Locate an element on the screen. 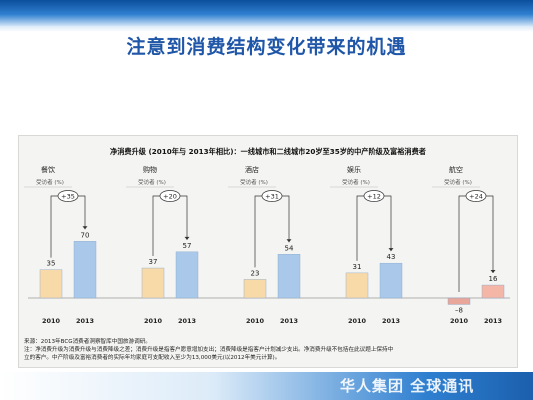 Image resolution: width=533 pixels, height=400 pixels. delta-label: +20 is located at coordinates (170, 196).